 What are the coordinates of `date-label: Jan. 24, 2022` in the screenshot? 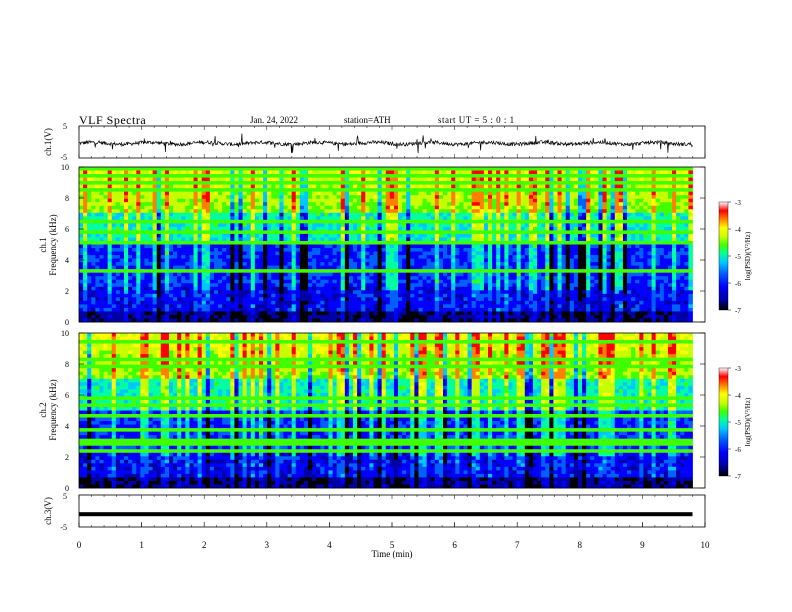 It's located at (274, 120).